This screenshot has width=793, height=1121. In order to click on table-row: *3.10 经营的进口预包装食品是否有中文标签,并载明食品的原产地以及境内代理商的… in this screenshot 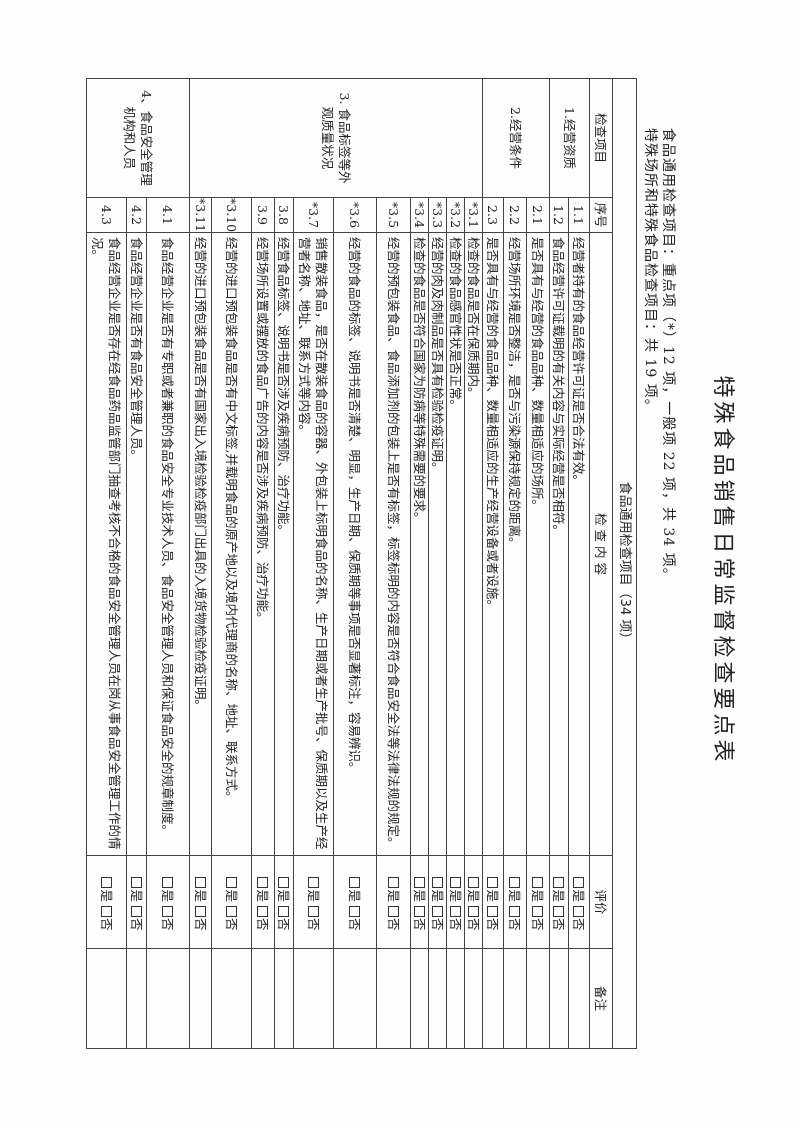, I will do `click(231, 564)`.